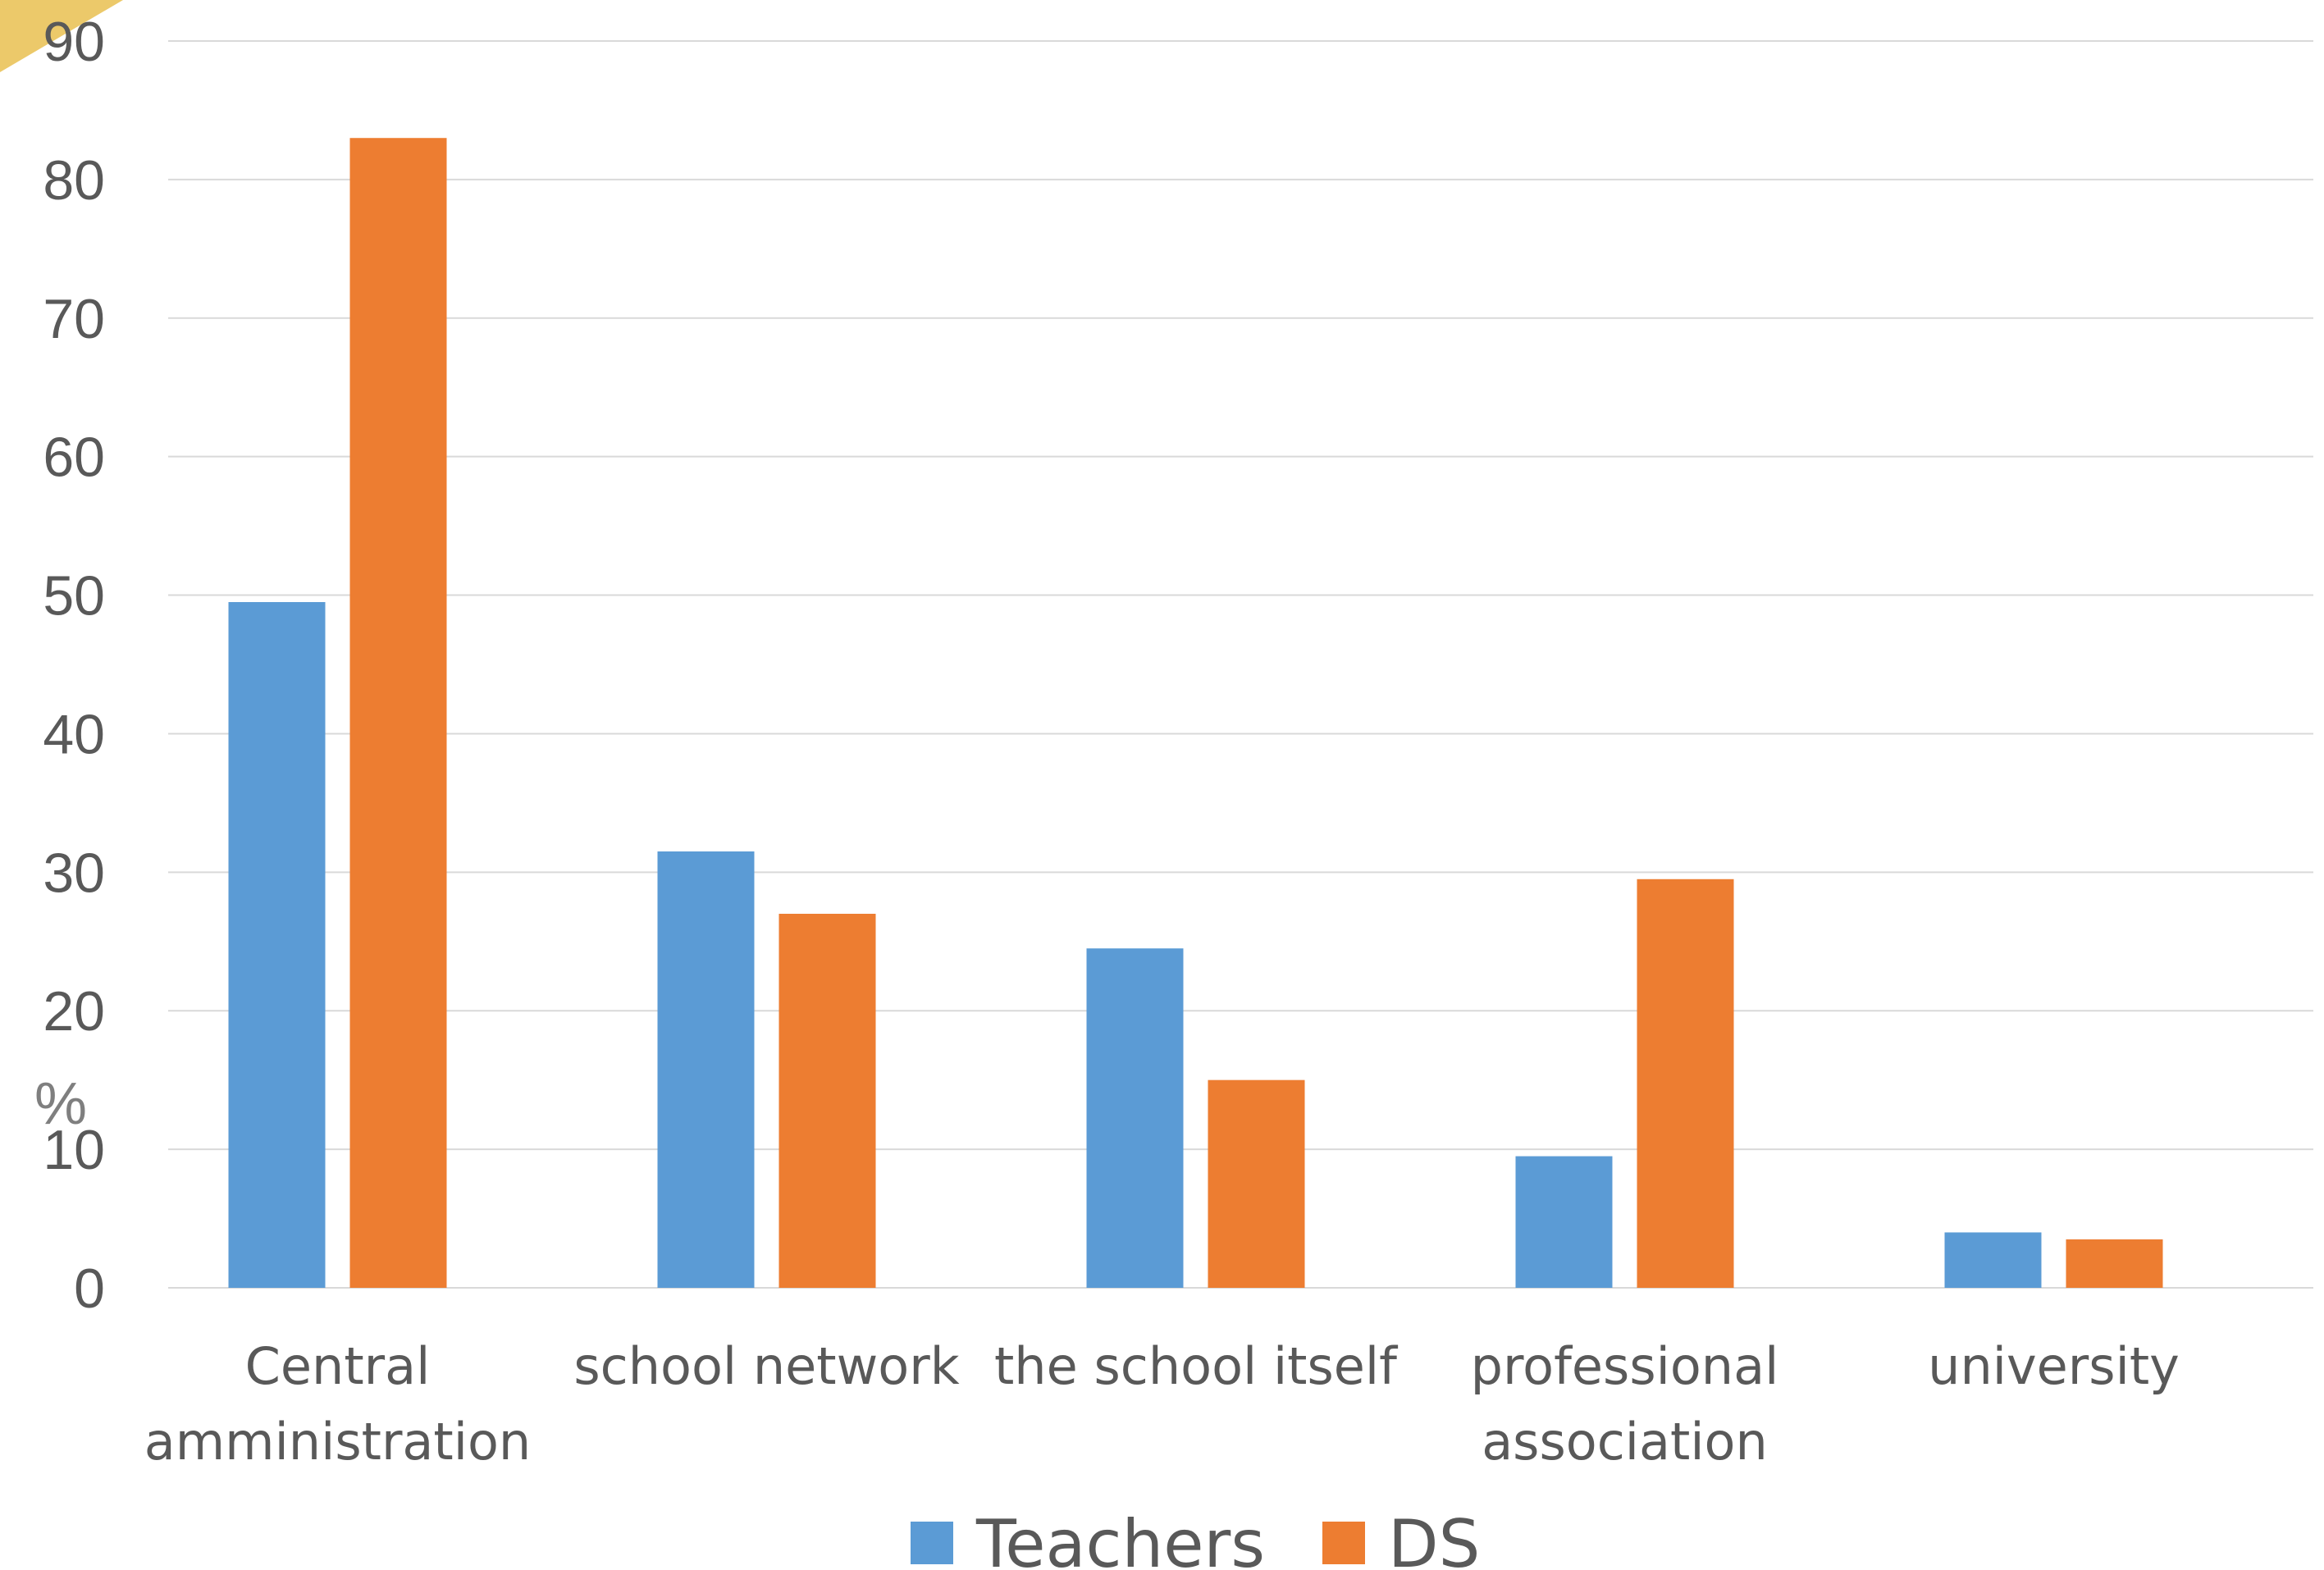 This screenshot has height=1570, width=2324. What do you see at coordinates (74, 42) in the screenshot?
I see `y-tick-label: 90` at bounding box center [74, 42].